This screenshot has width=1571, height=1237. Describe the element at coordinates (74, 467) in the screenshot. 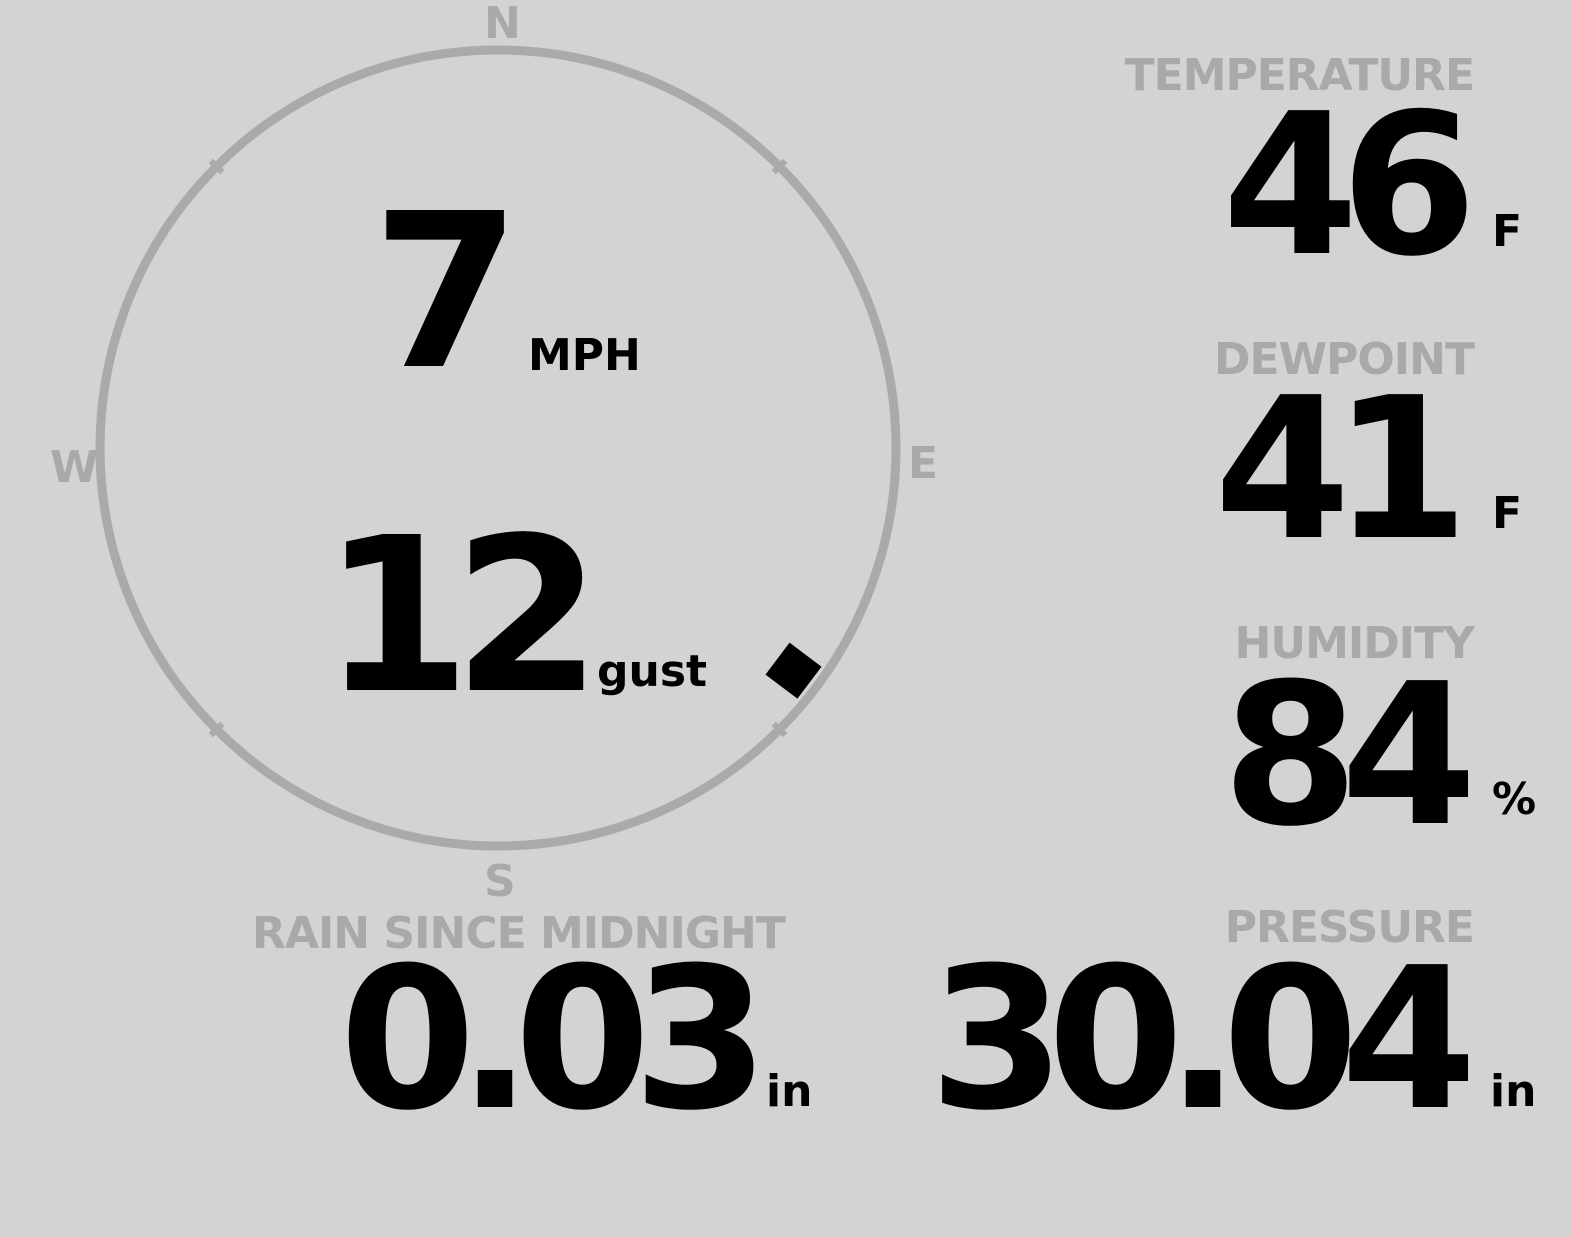

I see `compass-w: W` at that location.